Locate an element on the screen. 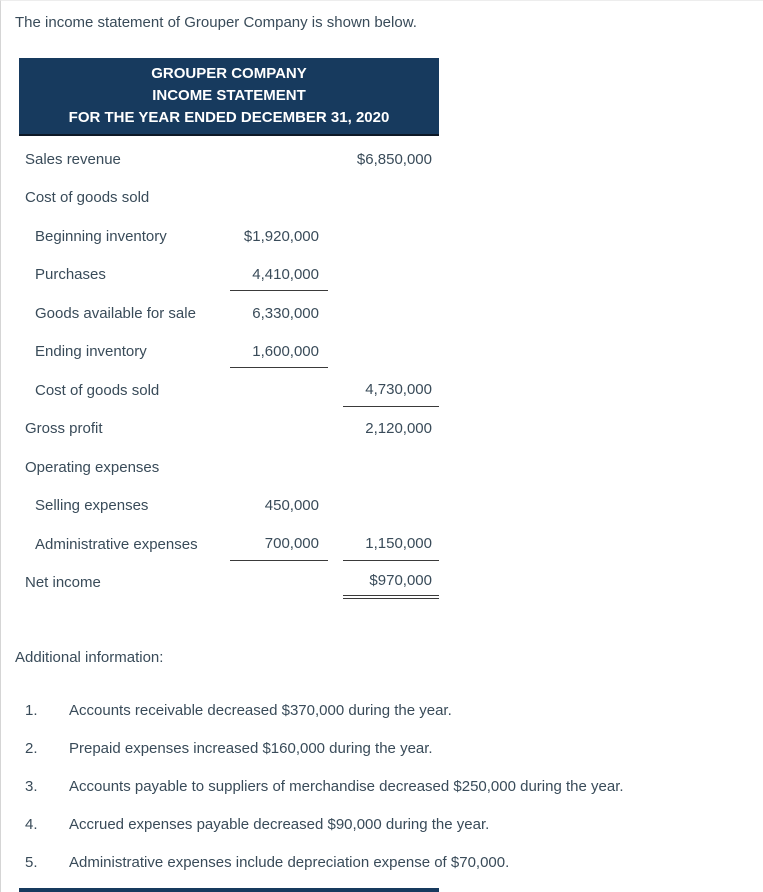 The width and height of the screenshot is (763, 892). row-label: Net income is located at coordinates (63, 583).